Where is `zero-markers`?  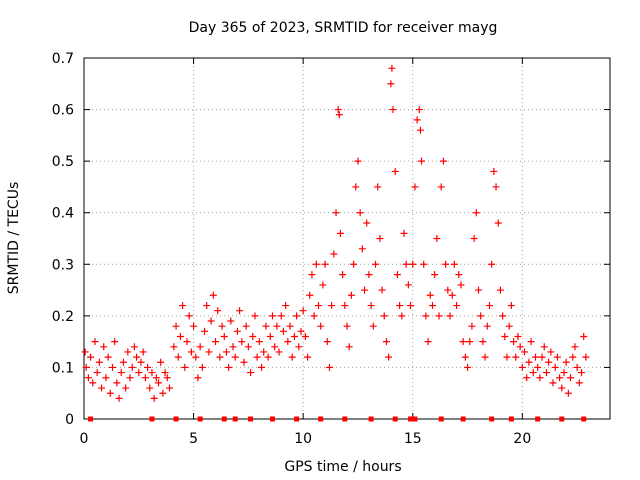
zero-markers is located at coordinates (337, 419).